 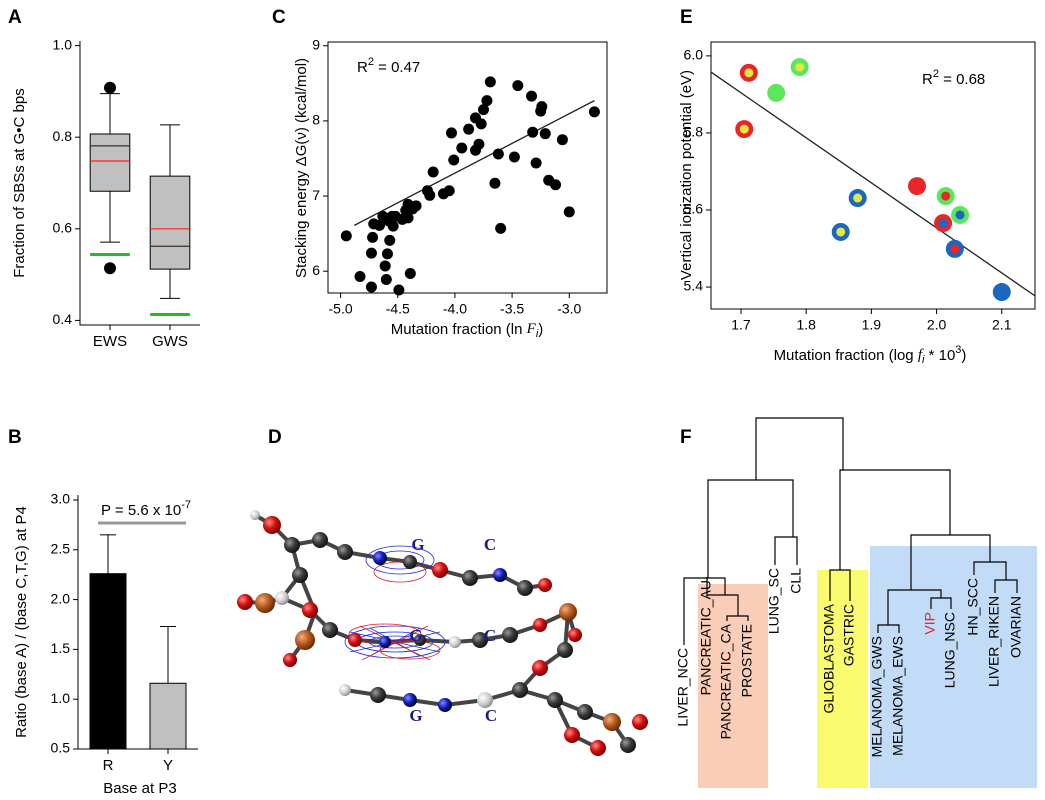 What do you see at coordinates (921, 355) in the screenshot?
I see `x-label-var: f` at bounding box center [921, 355].